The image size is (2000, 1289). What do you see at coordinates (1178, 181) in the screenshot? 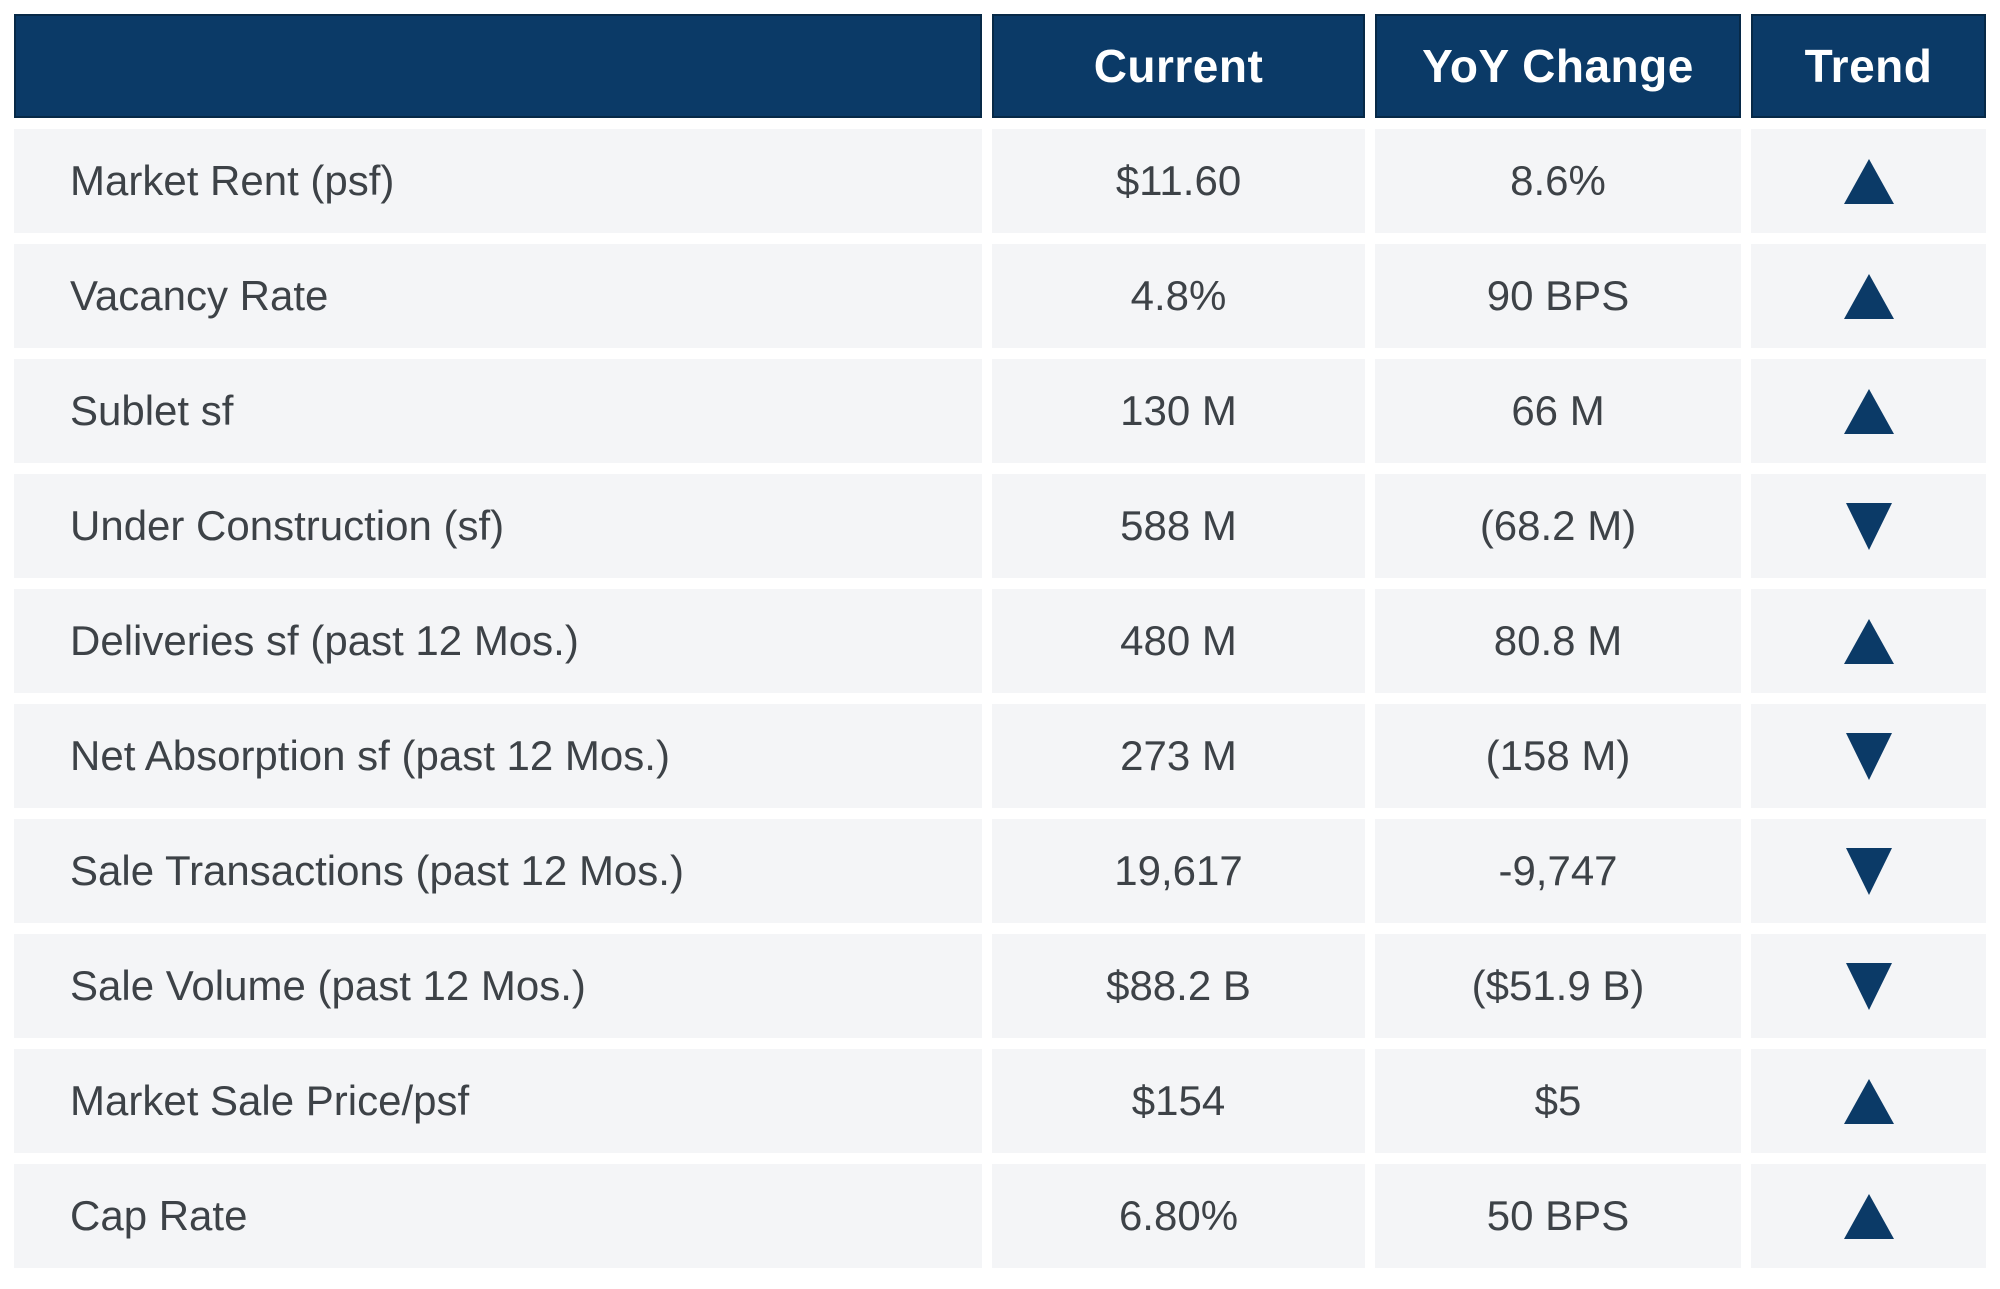
I see `current-value: $11.60` at bounding box center [1178, 181].